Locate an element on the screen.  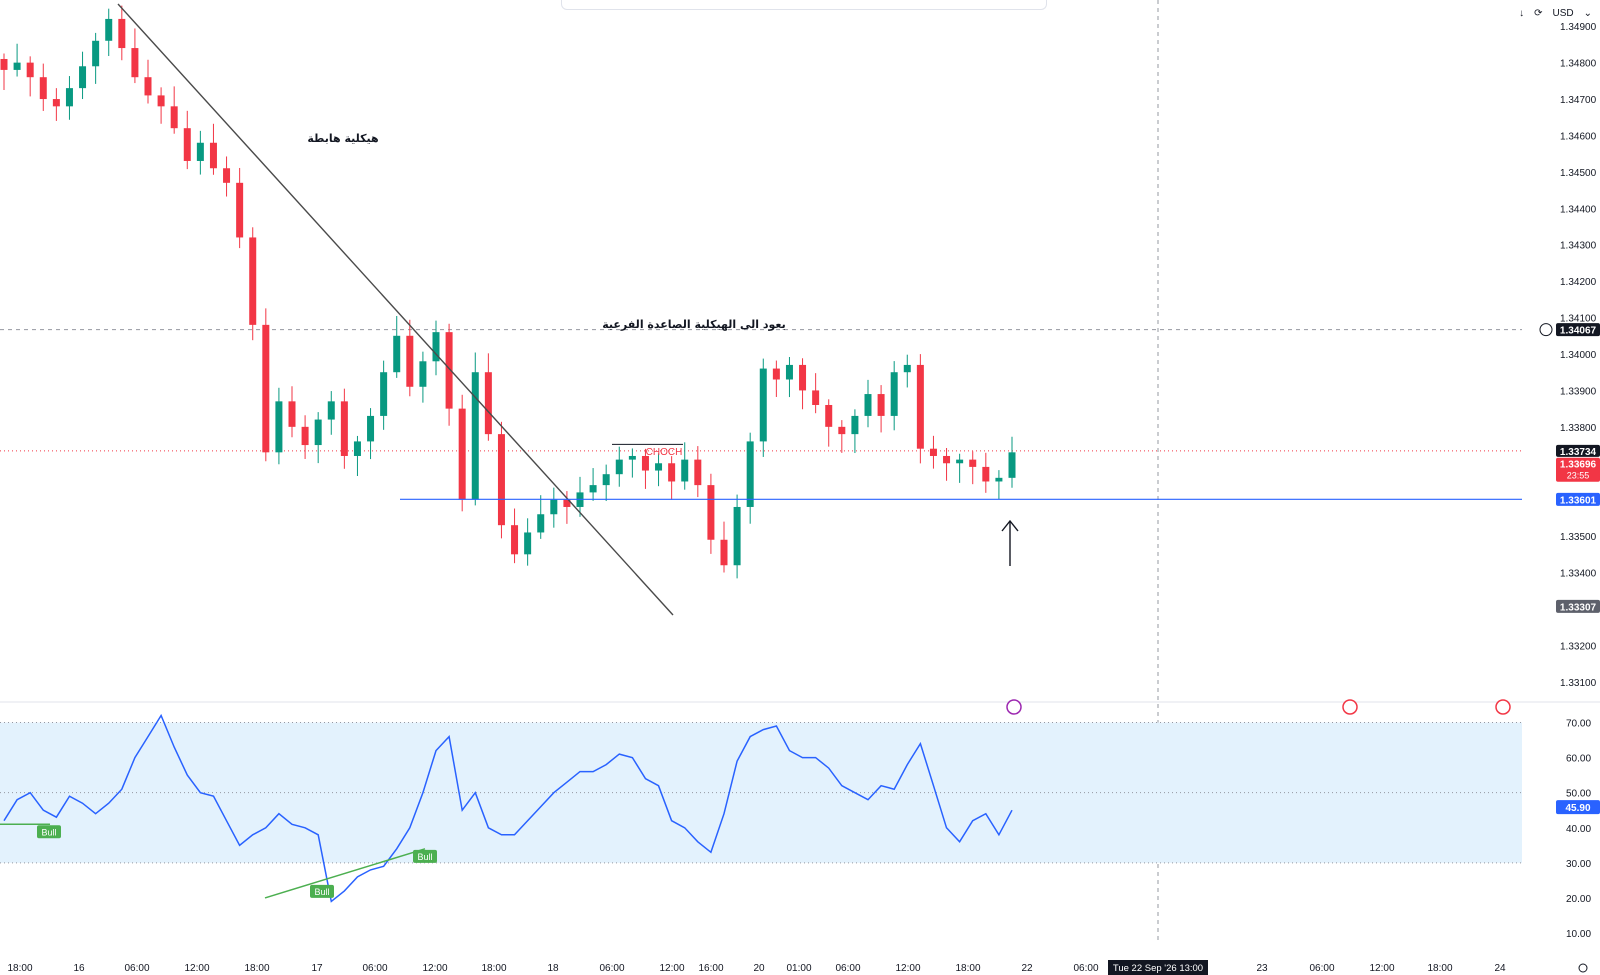
price-tick: 1.34400 is located at coordinates (1578, 209).